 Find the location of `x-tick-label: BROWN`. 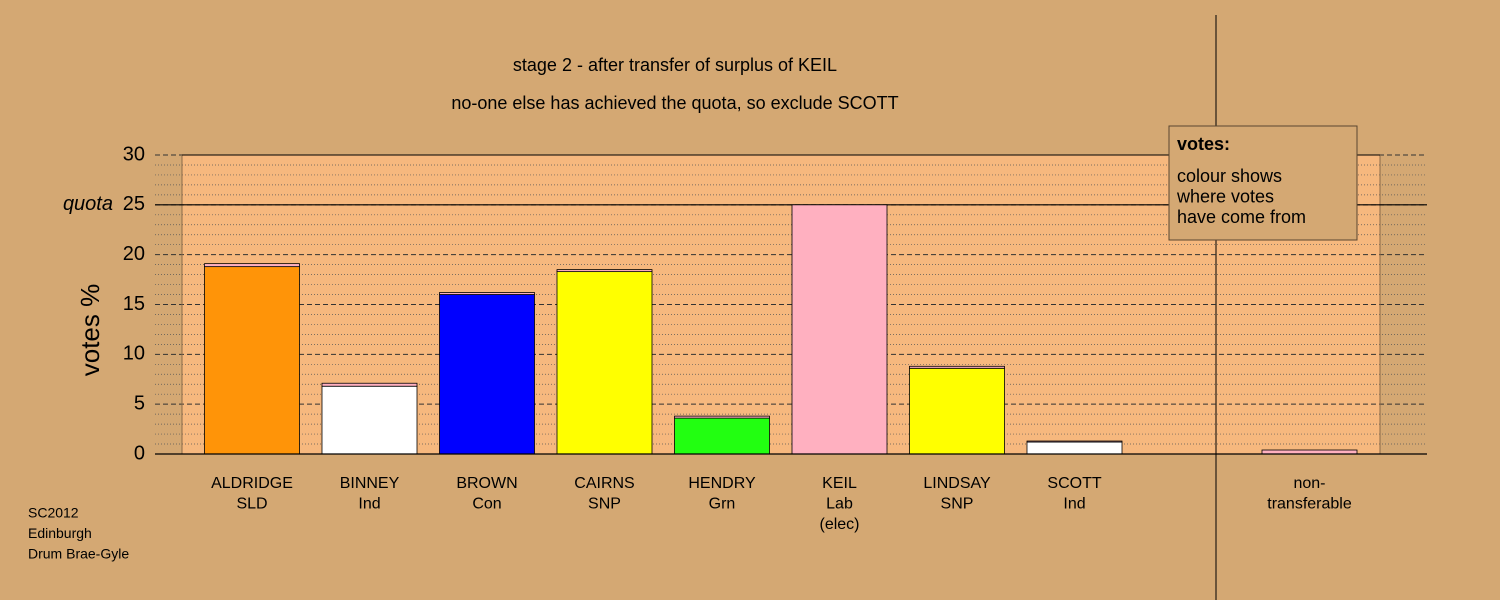

x-tick-label: BROWN is located at coordinates (486, 483).